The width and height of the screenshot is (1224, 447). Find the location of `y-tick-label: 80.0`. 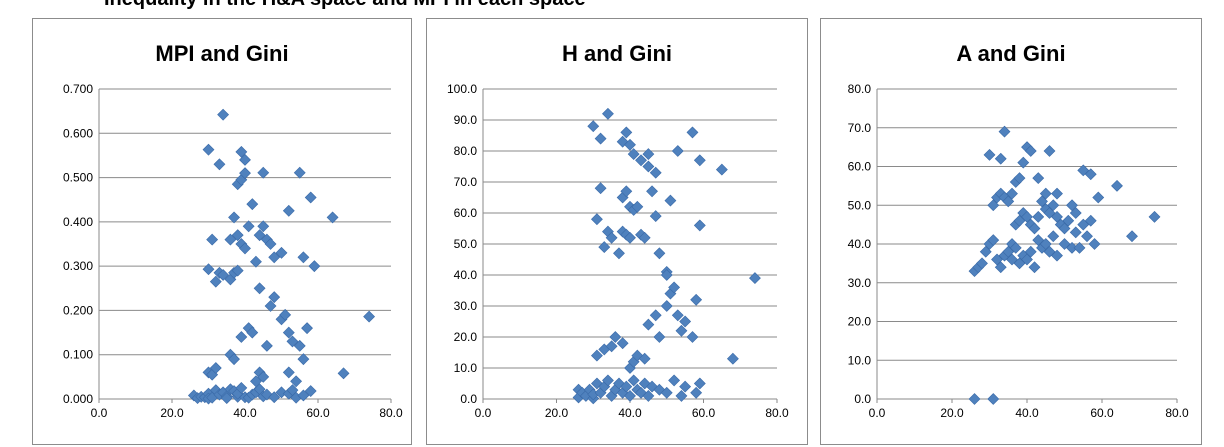

y-tick-label: 80.0 is located at coordinates (860, 89).